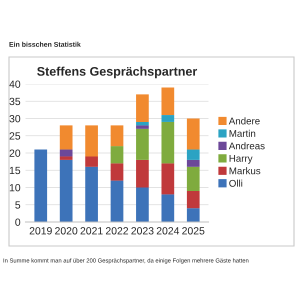 The width and height of the screenshot is (300, 300). Describe the element at coordinates (246, 146) in the screenshot. I see `legend-label: Andreas` at that location.